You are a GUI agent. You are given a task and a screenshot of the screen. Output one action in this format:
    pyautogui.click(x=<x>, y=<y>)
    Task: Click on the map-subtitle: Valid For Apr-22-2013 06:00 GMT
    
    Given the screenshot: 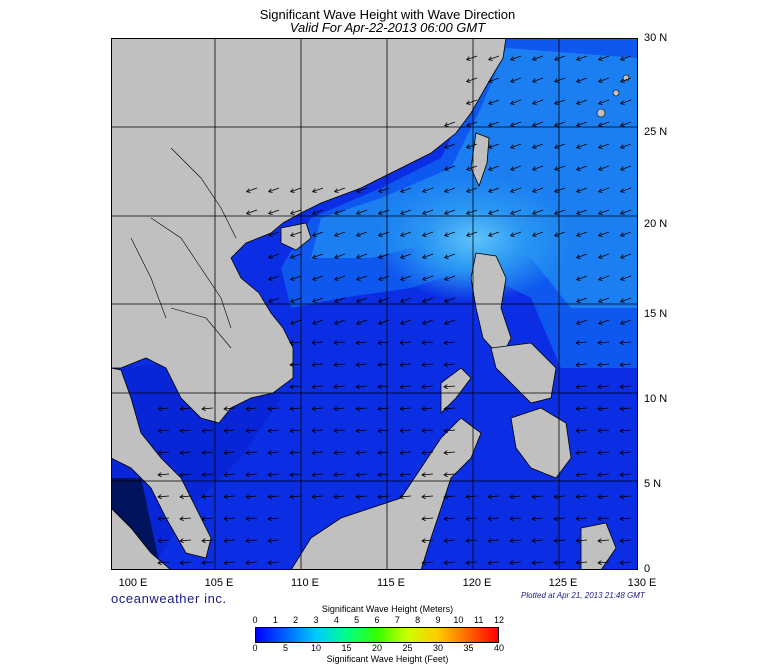 What is the action you would take?
    pyautogui.click(x=387, y=27)
    